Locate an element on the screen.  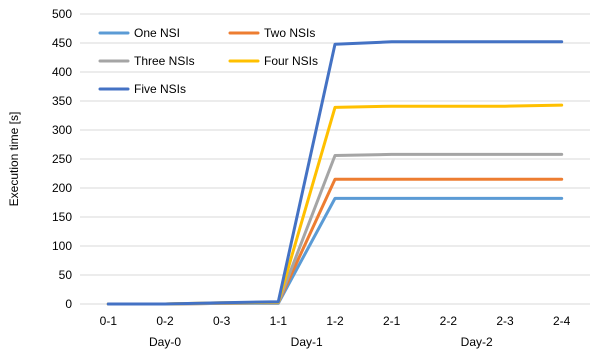
y-tick-label: 0 is located at coordinates (68, 304).